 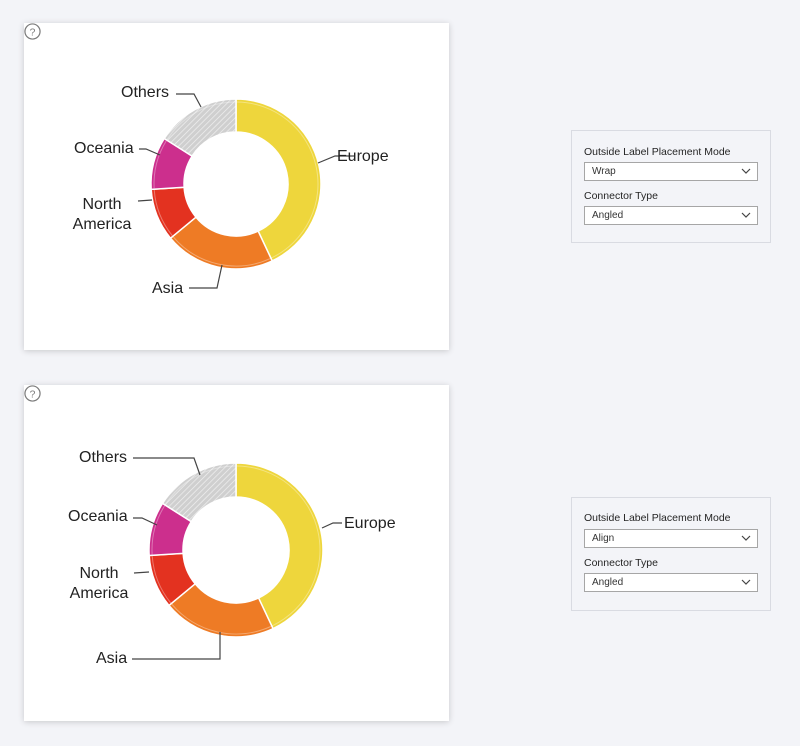 What do you see at coordinates (604, 171) in the screenshot?
I see `placement-mode-value: Wrap` at bounding box center [604, 171].